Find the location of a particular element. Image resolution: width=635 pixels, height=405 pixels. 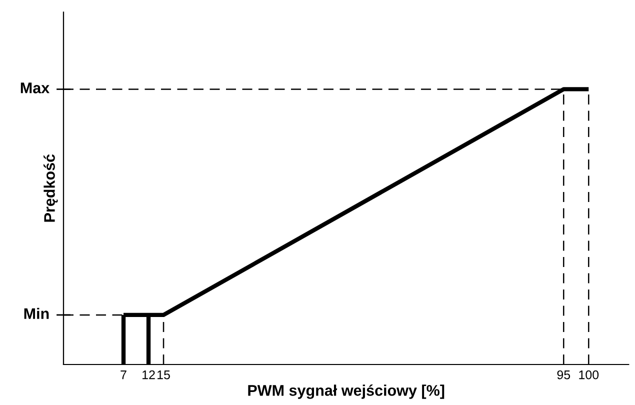

x-tick-label: 95 is located at coordinates (563, 375).